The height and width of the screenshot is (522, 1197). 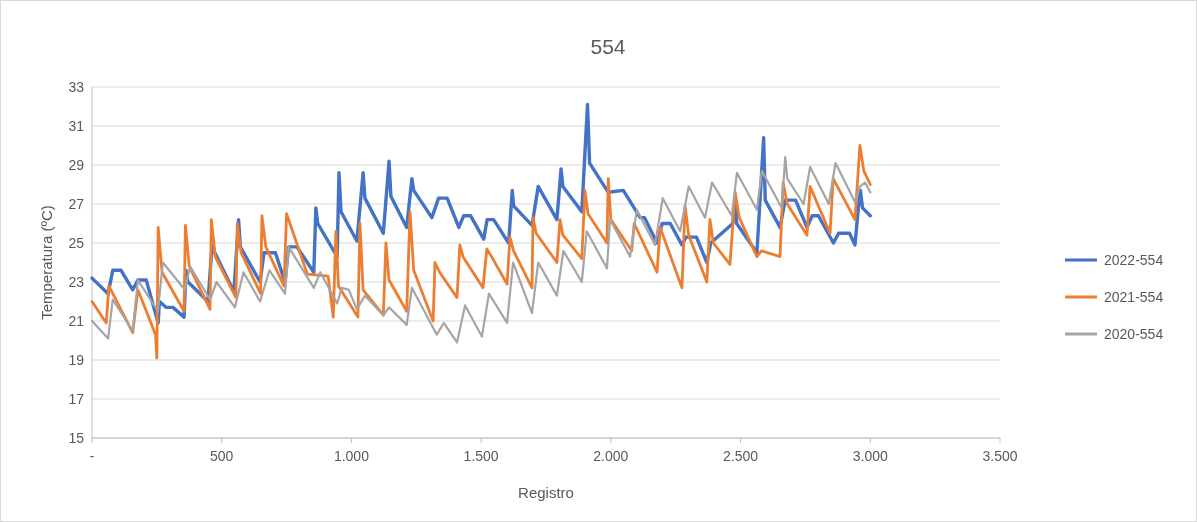 I want to click on y-tick-label: 17, so click(x=76, y=399).